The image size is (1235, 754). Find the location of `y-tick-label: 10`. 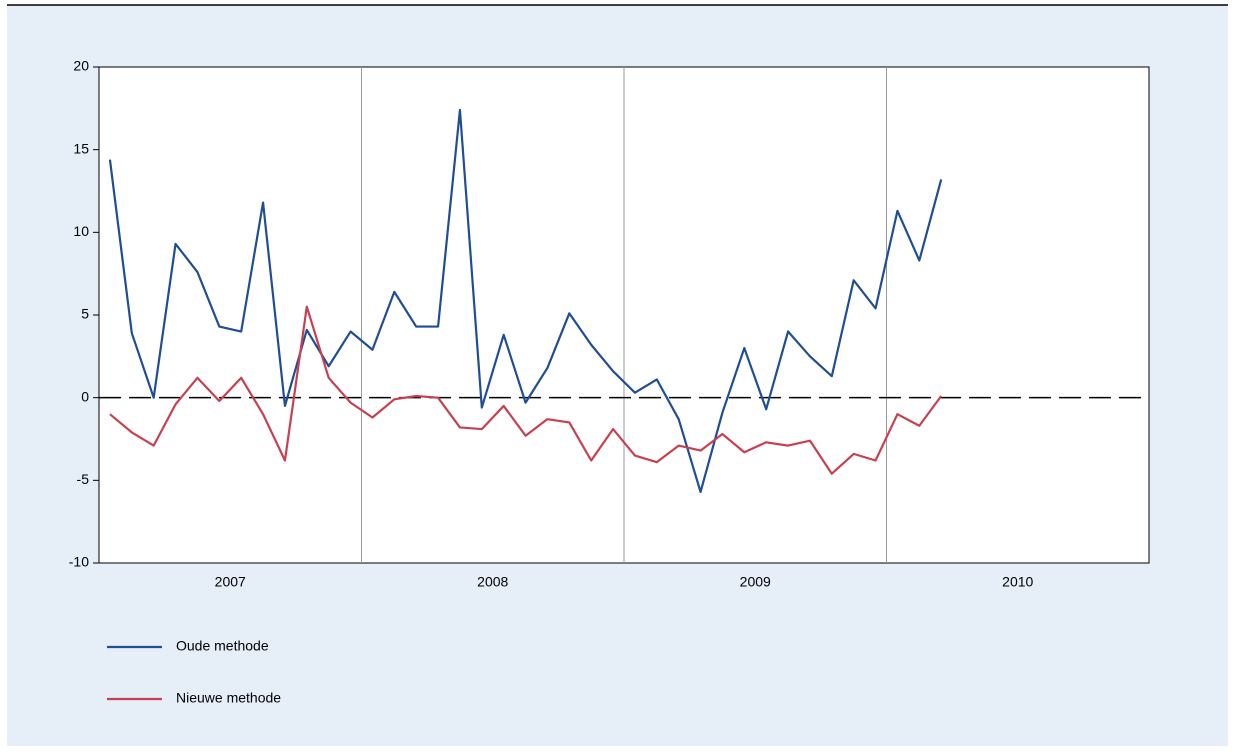

y-tick-label: 10 is located at coordinates (81, 231).